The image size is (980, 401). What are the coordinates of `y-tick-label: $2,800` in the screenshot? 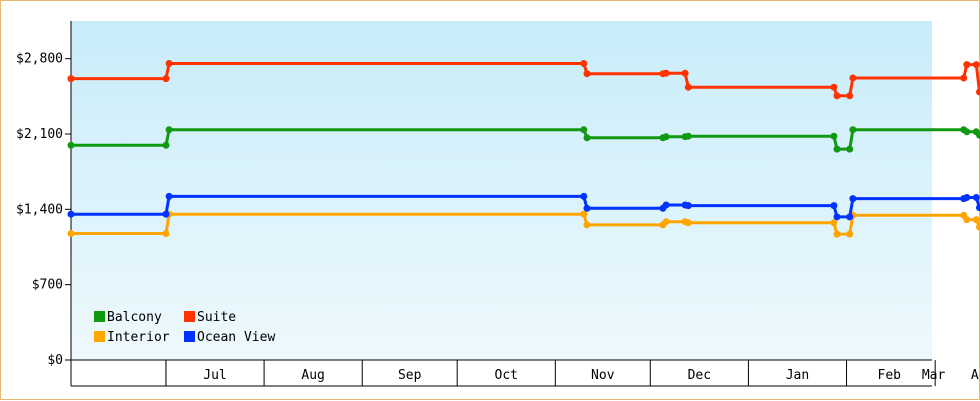 It's located at (39, 59).